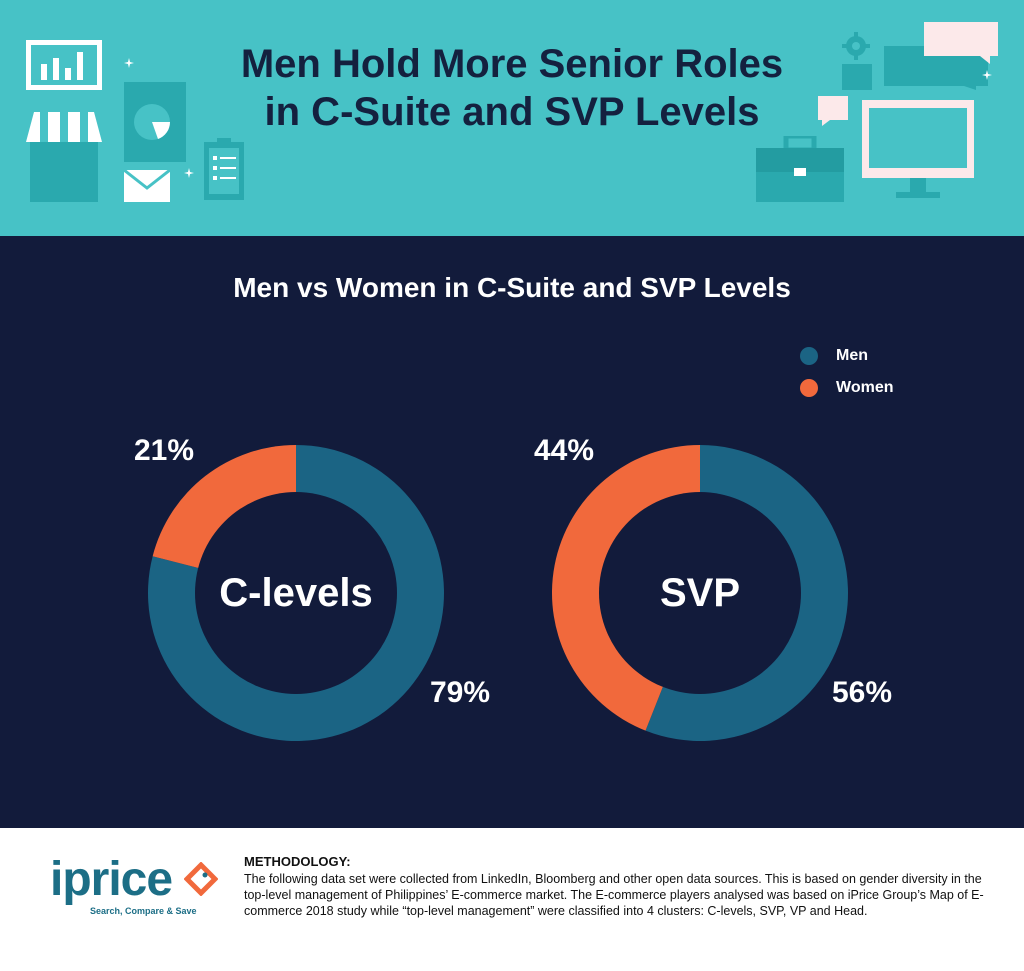  Describe the element at coordinates (512, 64) in the screenshot. I see `main-title-line-1: Men Hold More Senior Roles` at that location.